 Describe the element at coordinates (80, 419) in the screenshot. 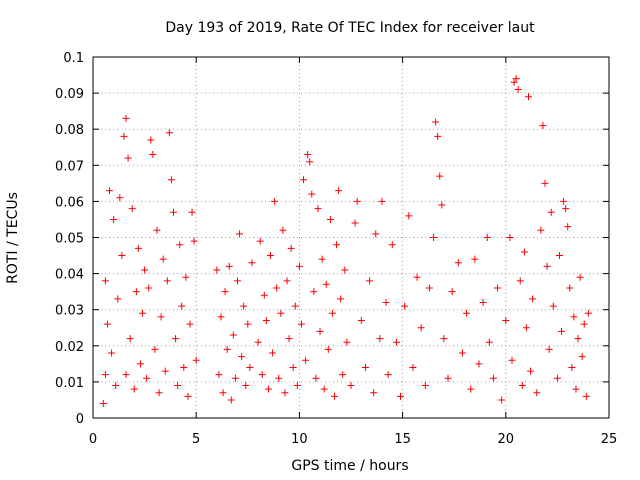

I see `y-tick-label: 0` at that location.